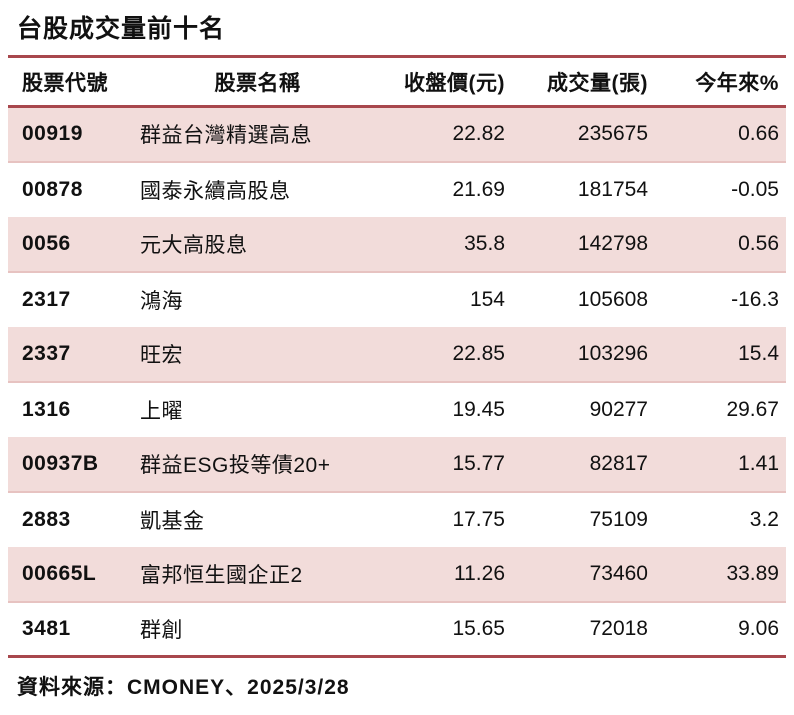 This screenshot has width=794, height=715. I want to click on cell-price: 22.85, so click(448, 354).